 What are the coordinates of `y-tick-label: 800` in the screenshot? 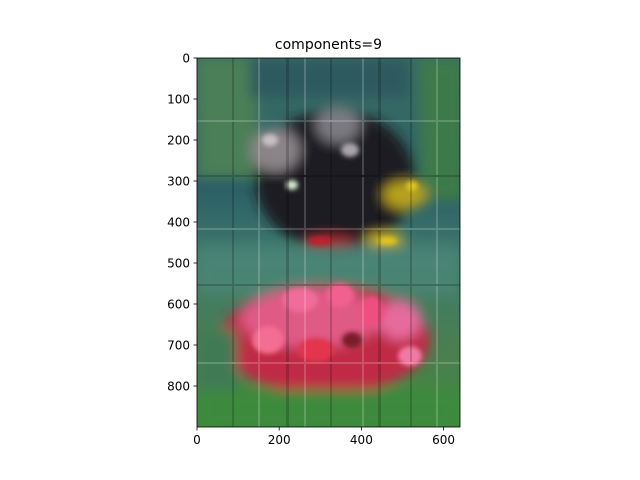 It's located at (178, 386).